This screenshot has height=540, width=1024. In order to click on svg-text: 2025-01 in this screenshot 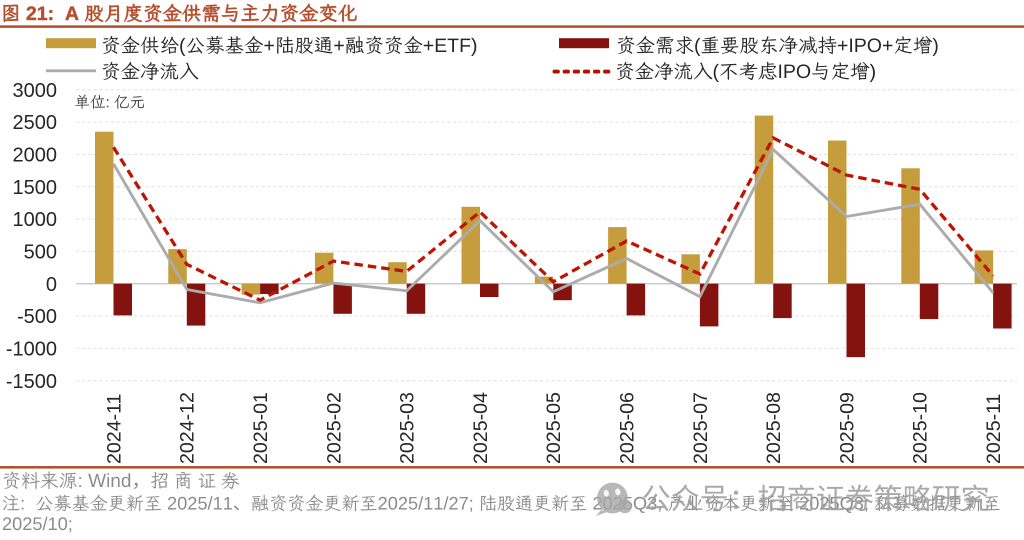, I will do `click(261, 428)`.